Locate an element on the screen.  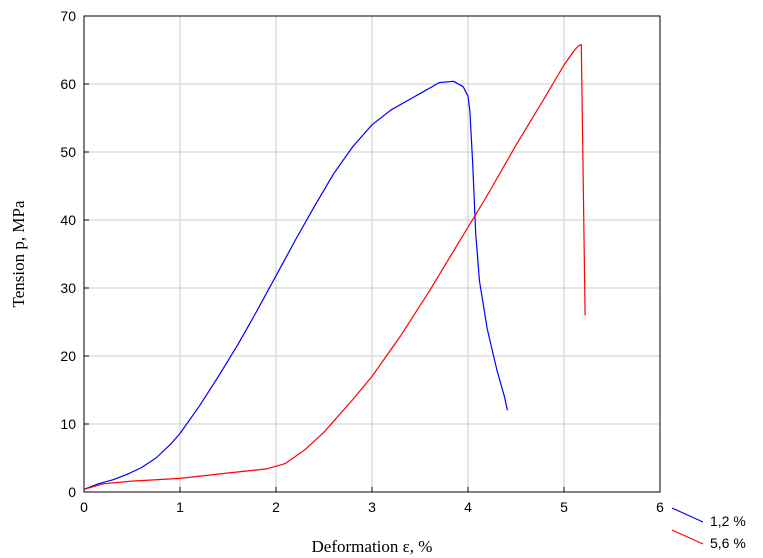
y-tick-label: 50 is located at coordinates (68, 152).